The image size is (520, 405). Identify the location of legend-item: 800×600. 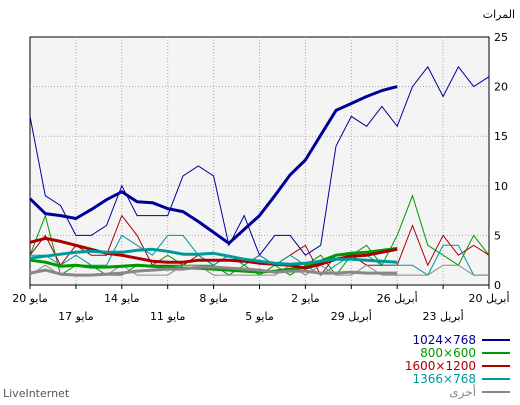
(420, 352).